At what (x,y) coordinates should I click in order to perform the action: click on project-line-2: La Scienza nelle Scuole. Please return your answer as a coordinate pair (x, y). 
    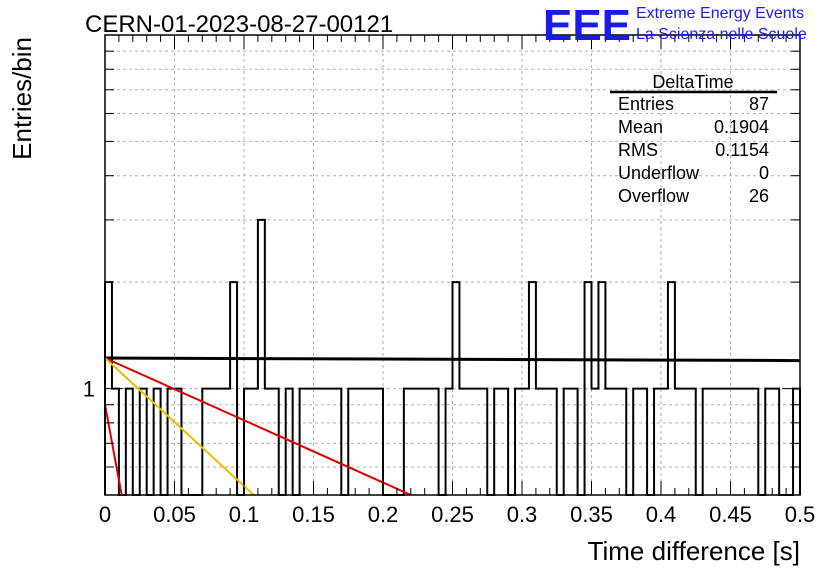
    Looking at the image, I should click on (721, 34).